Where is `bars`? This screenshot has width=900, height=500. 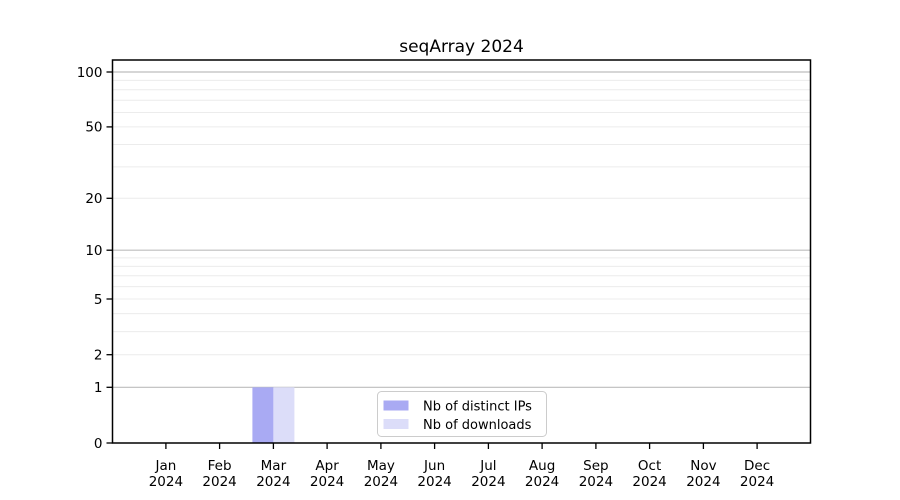 bars is located at coordinates (273, 415).